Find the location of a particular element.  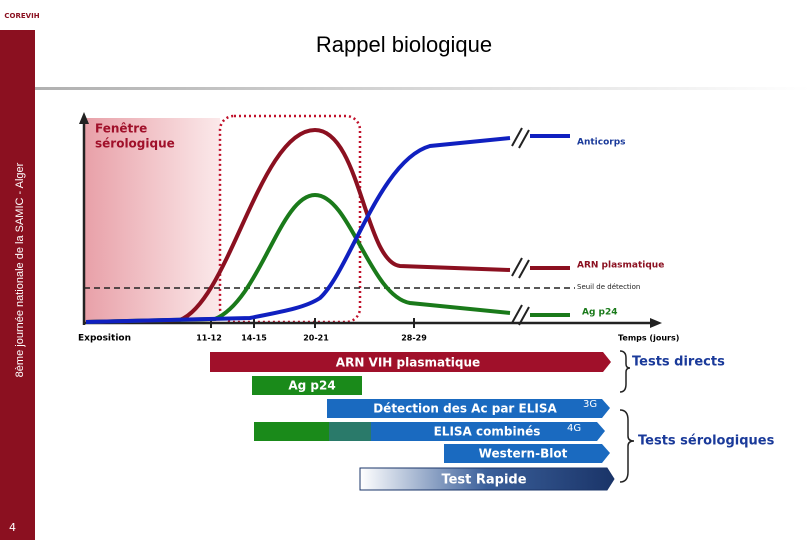

test-label: Western-Blot is located at coordinates (523, 454).